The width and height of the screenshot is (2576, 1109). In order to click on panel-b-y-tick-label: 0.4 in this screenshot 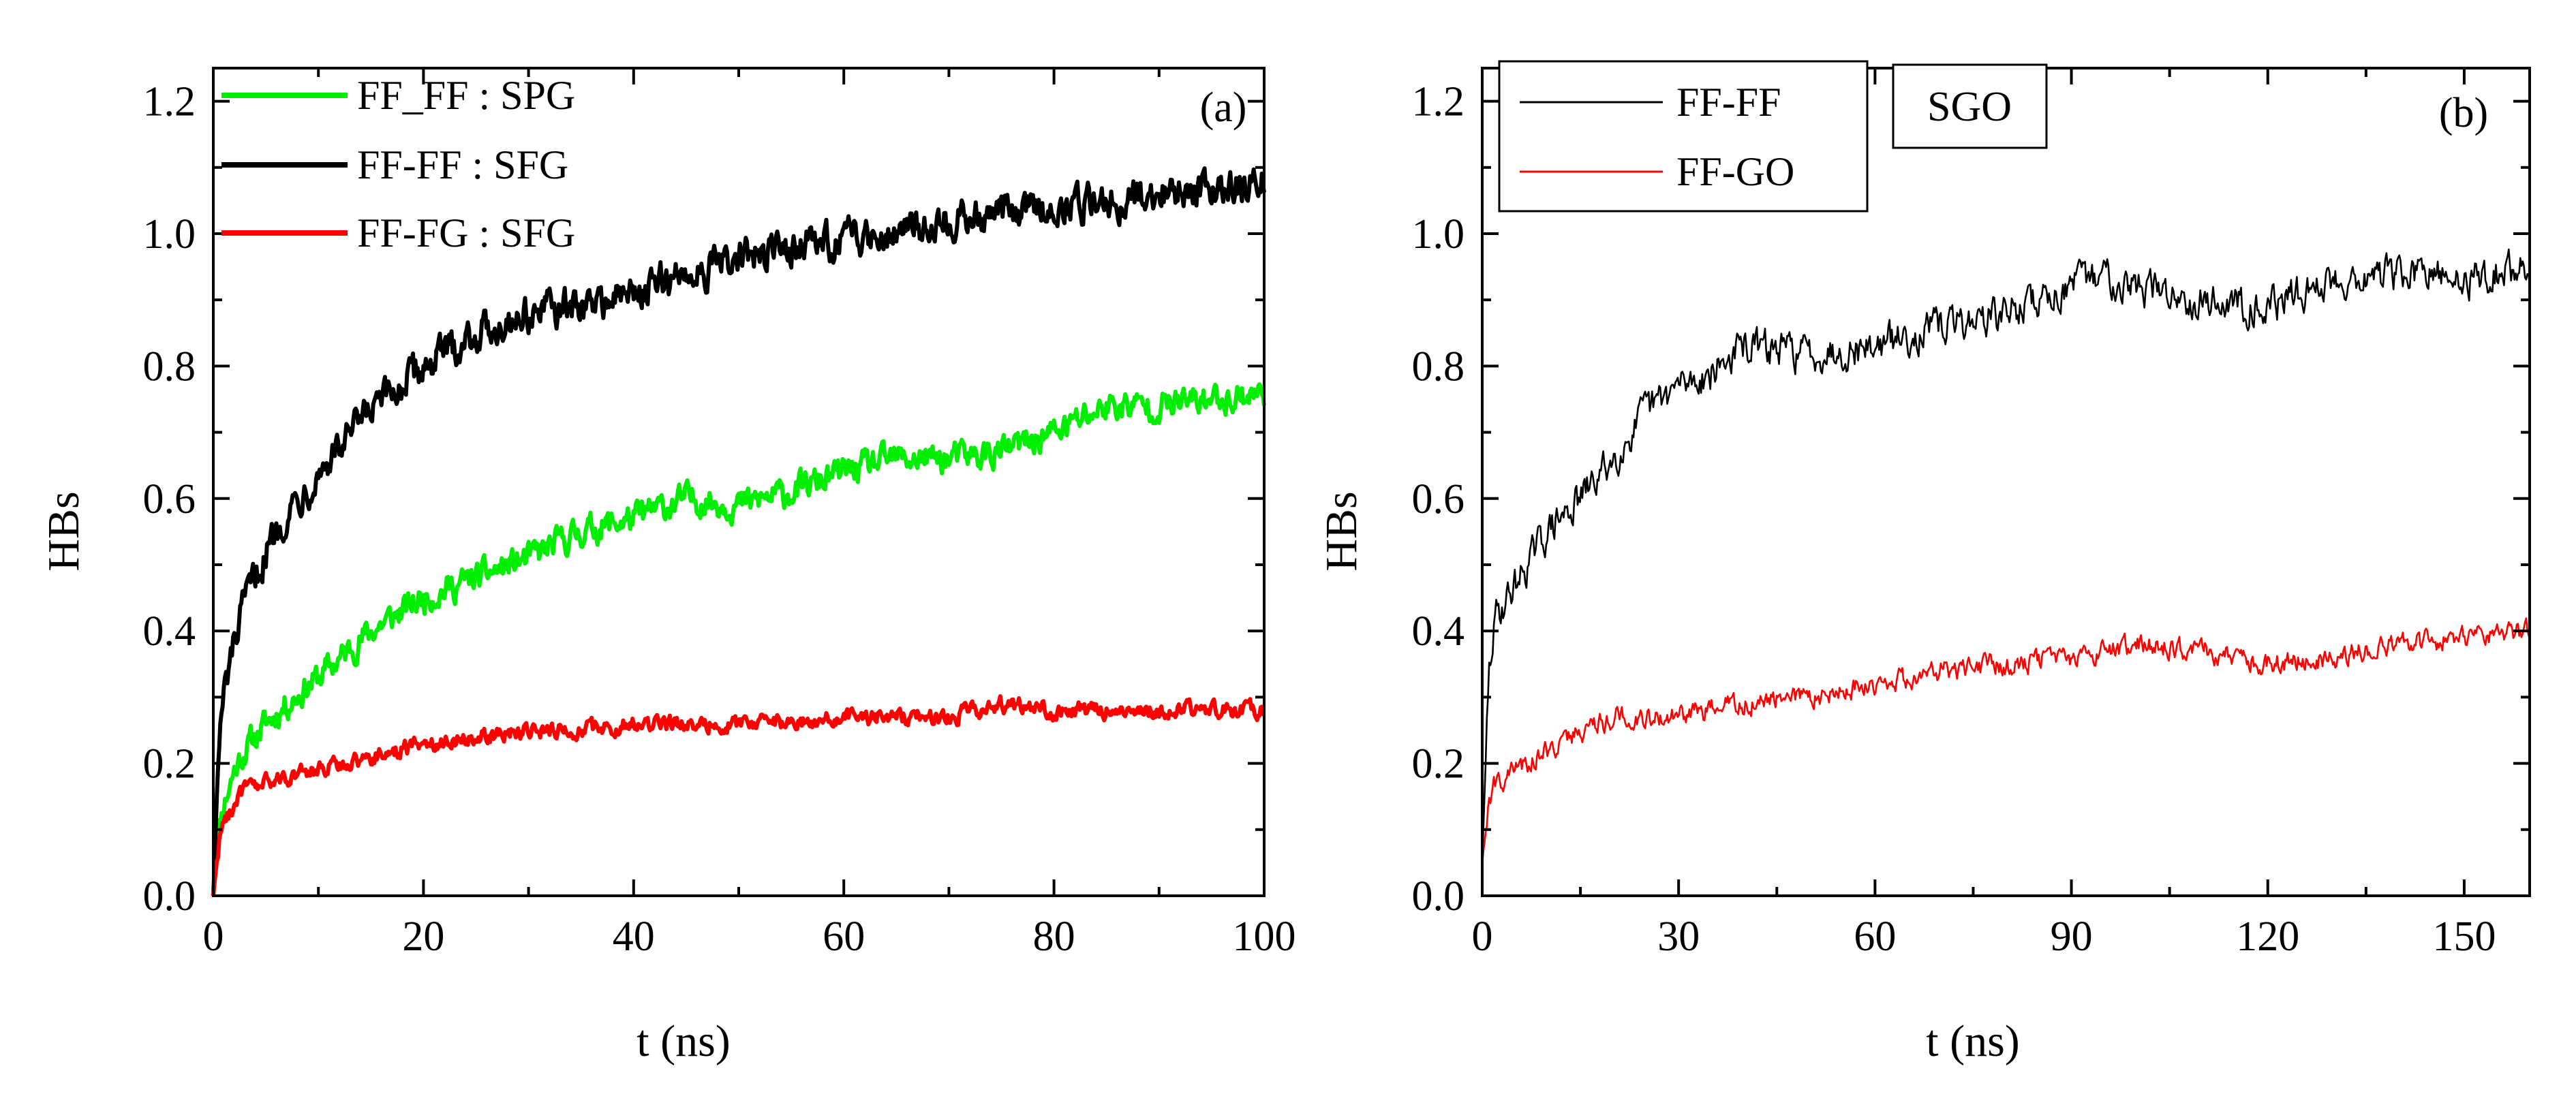, I will do `click(1438, 631)`.